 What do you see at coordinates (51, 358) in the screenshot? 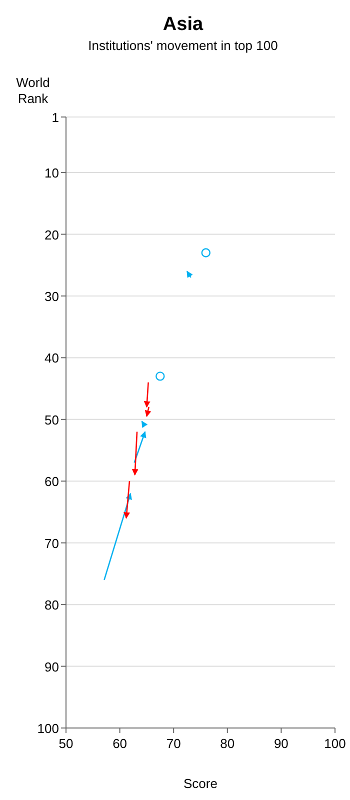
I see `y-tick-label: 40` at bounding box center [51, 358].